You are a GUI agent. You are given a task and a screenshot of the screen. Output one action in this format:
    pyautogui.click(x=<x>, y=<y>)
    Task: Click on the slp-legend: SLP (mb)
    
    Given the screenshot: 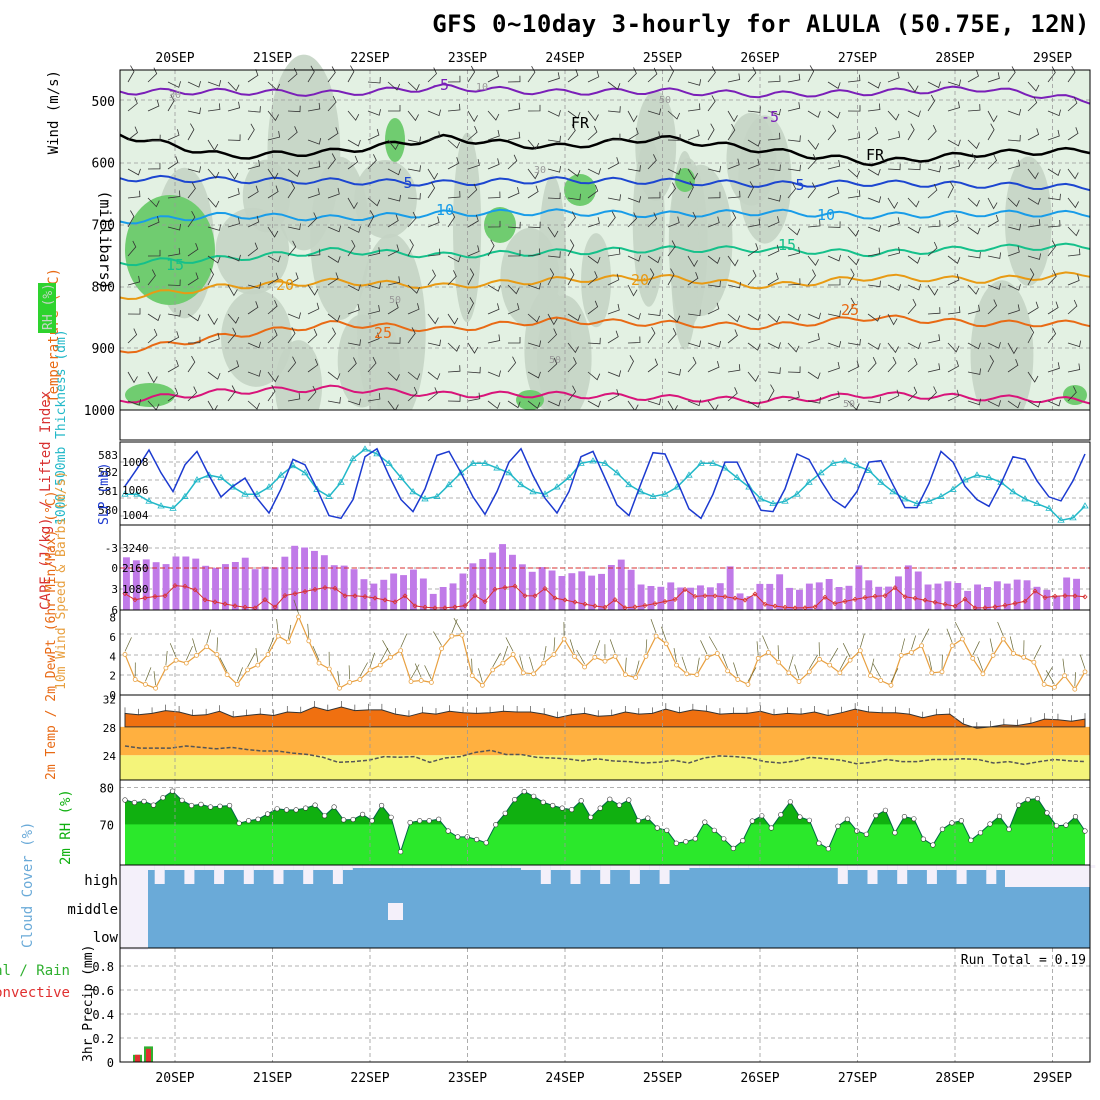 What is the action you would take?
    pyautogui.click(x=104, y=493)
    